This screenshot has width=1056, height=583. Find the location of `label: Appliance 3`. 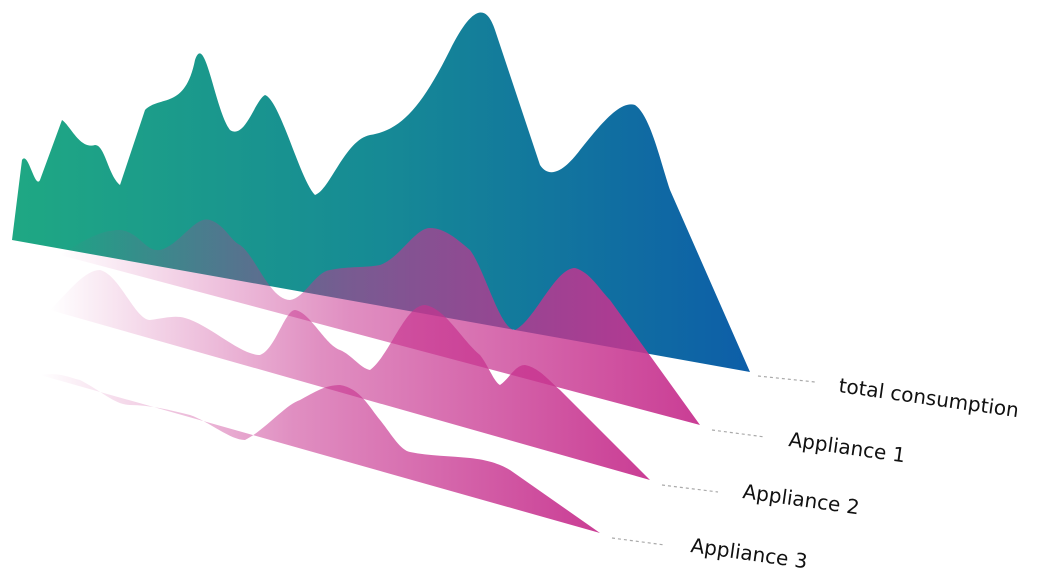

label: Appliance 3 is located at coordinates (749, 553).